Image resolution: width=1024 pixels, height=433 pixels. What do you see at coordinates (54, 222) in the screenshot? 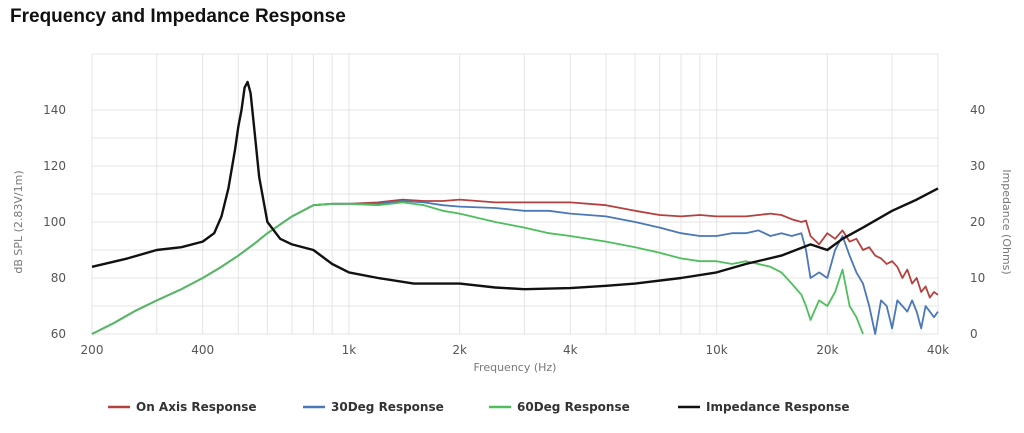
I see `y-left-tick-label: 100` at bounding box center [54, 222].